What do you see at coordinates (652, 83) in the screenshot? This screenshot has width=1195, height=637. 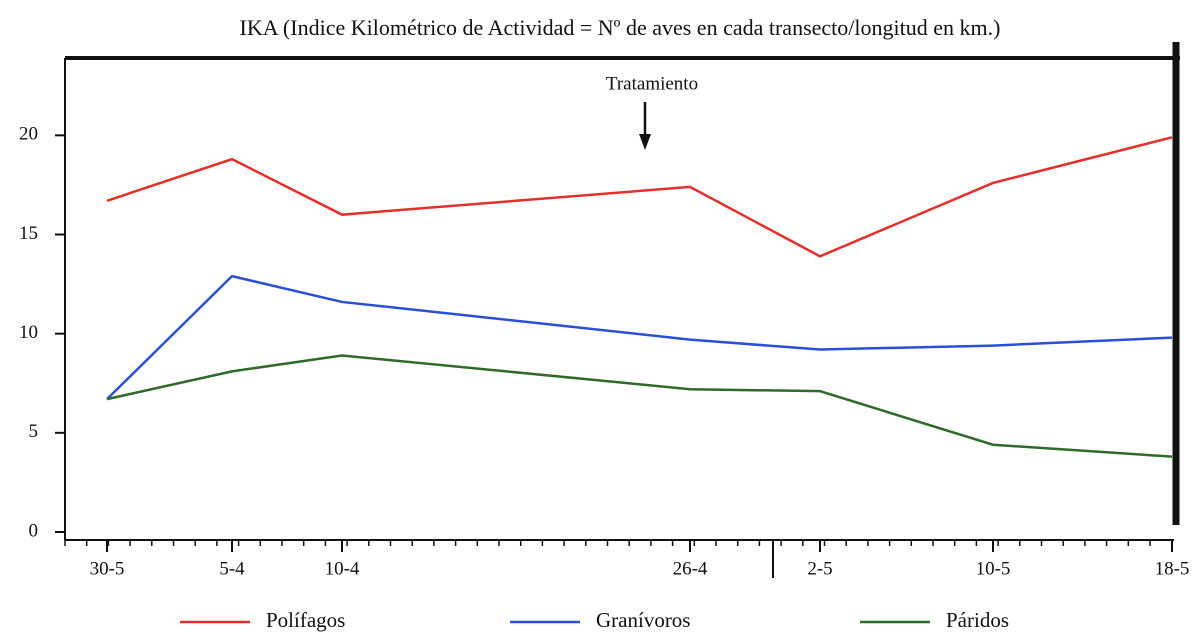 I see `annotation: Tratamiento` at bounding box center [652, 83].